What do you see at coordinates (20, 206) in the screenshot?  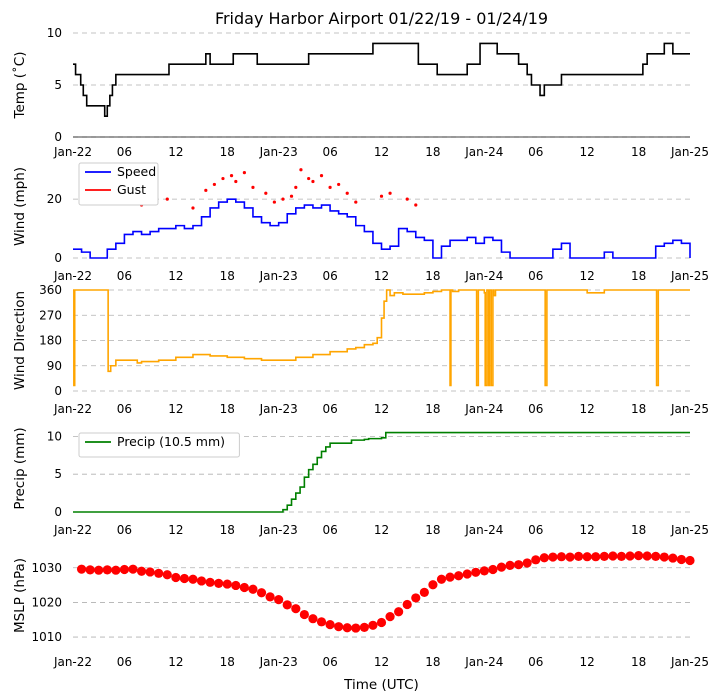 I see `y-axis-label: Wind (mph)` at bounding box center [20, 206].